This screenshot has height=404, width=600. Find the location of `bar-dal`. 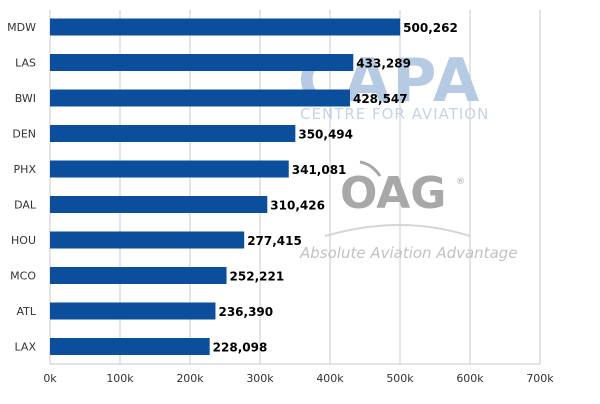

bar-dal is located at coordinates (159, 204).